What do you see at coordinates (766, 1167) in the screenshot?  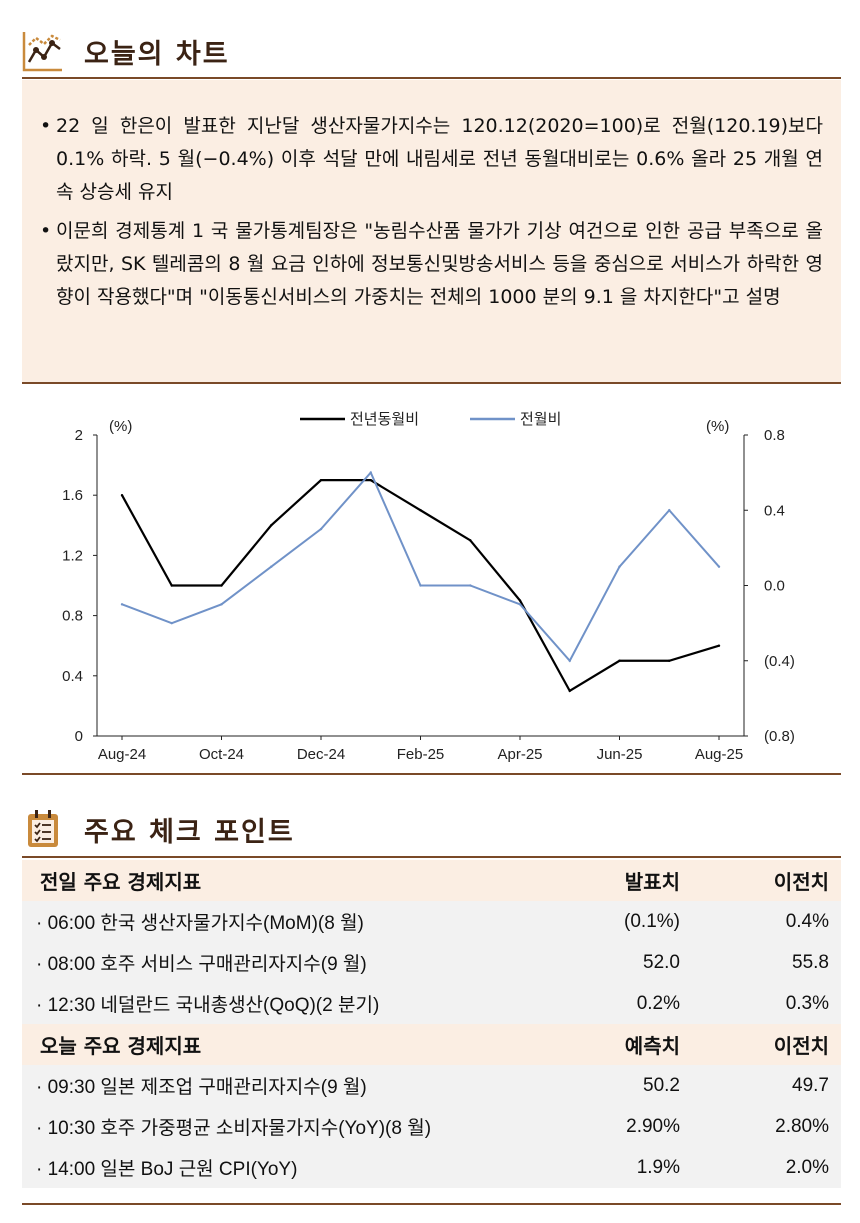 I see `indicator-previous: 2.0%` at bounding box center [766, 1167].